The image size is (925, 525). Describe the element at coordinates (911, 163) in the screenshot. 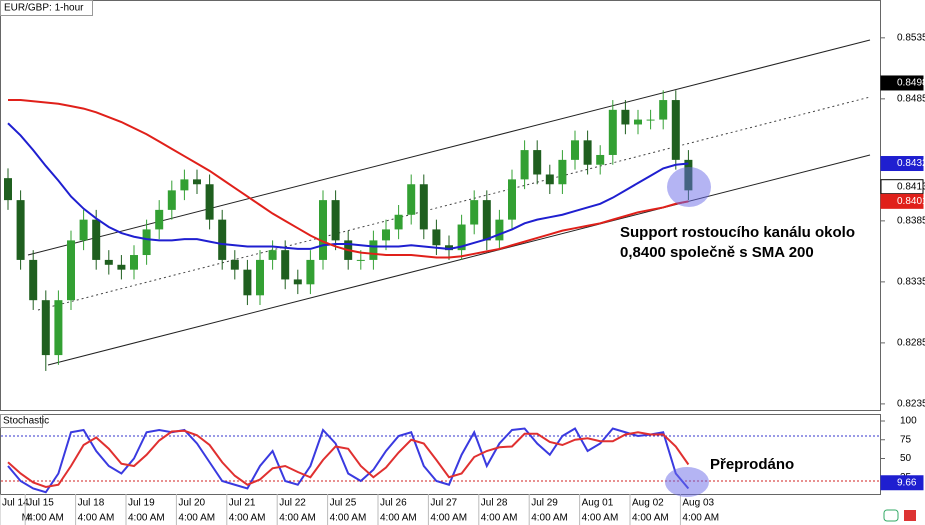

I see `price-tag-label: 0.8432` at that location.